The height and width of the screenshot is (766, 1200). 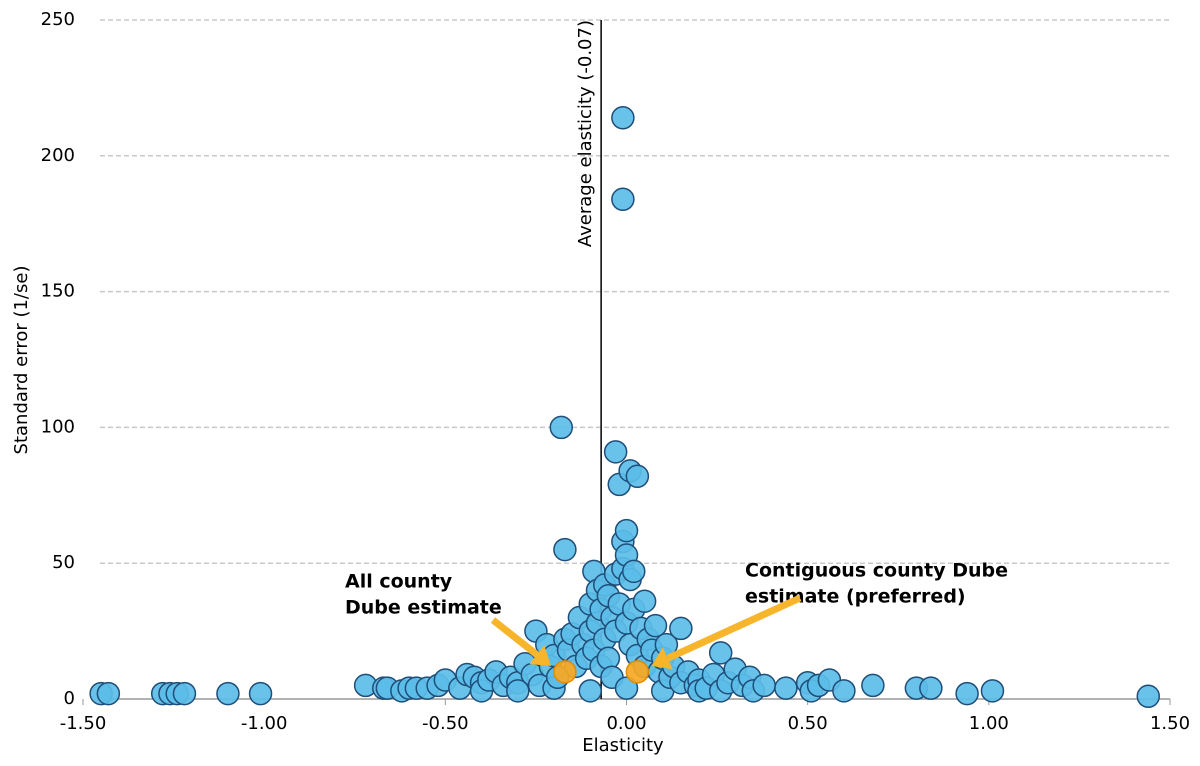 I want to click on x-tick-label: -1.00, so click(x=264, y=723).